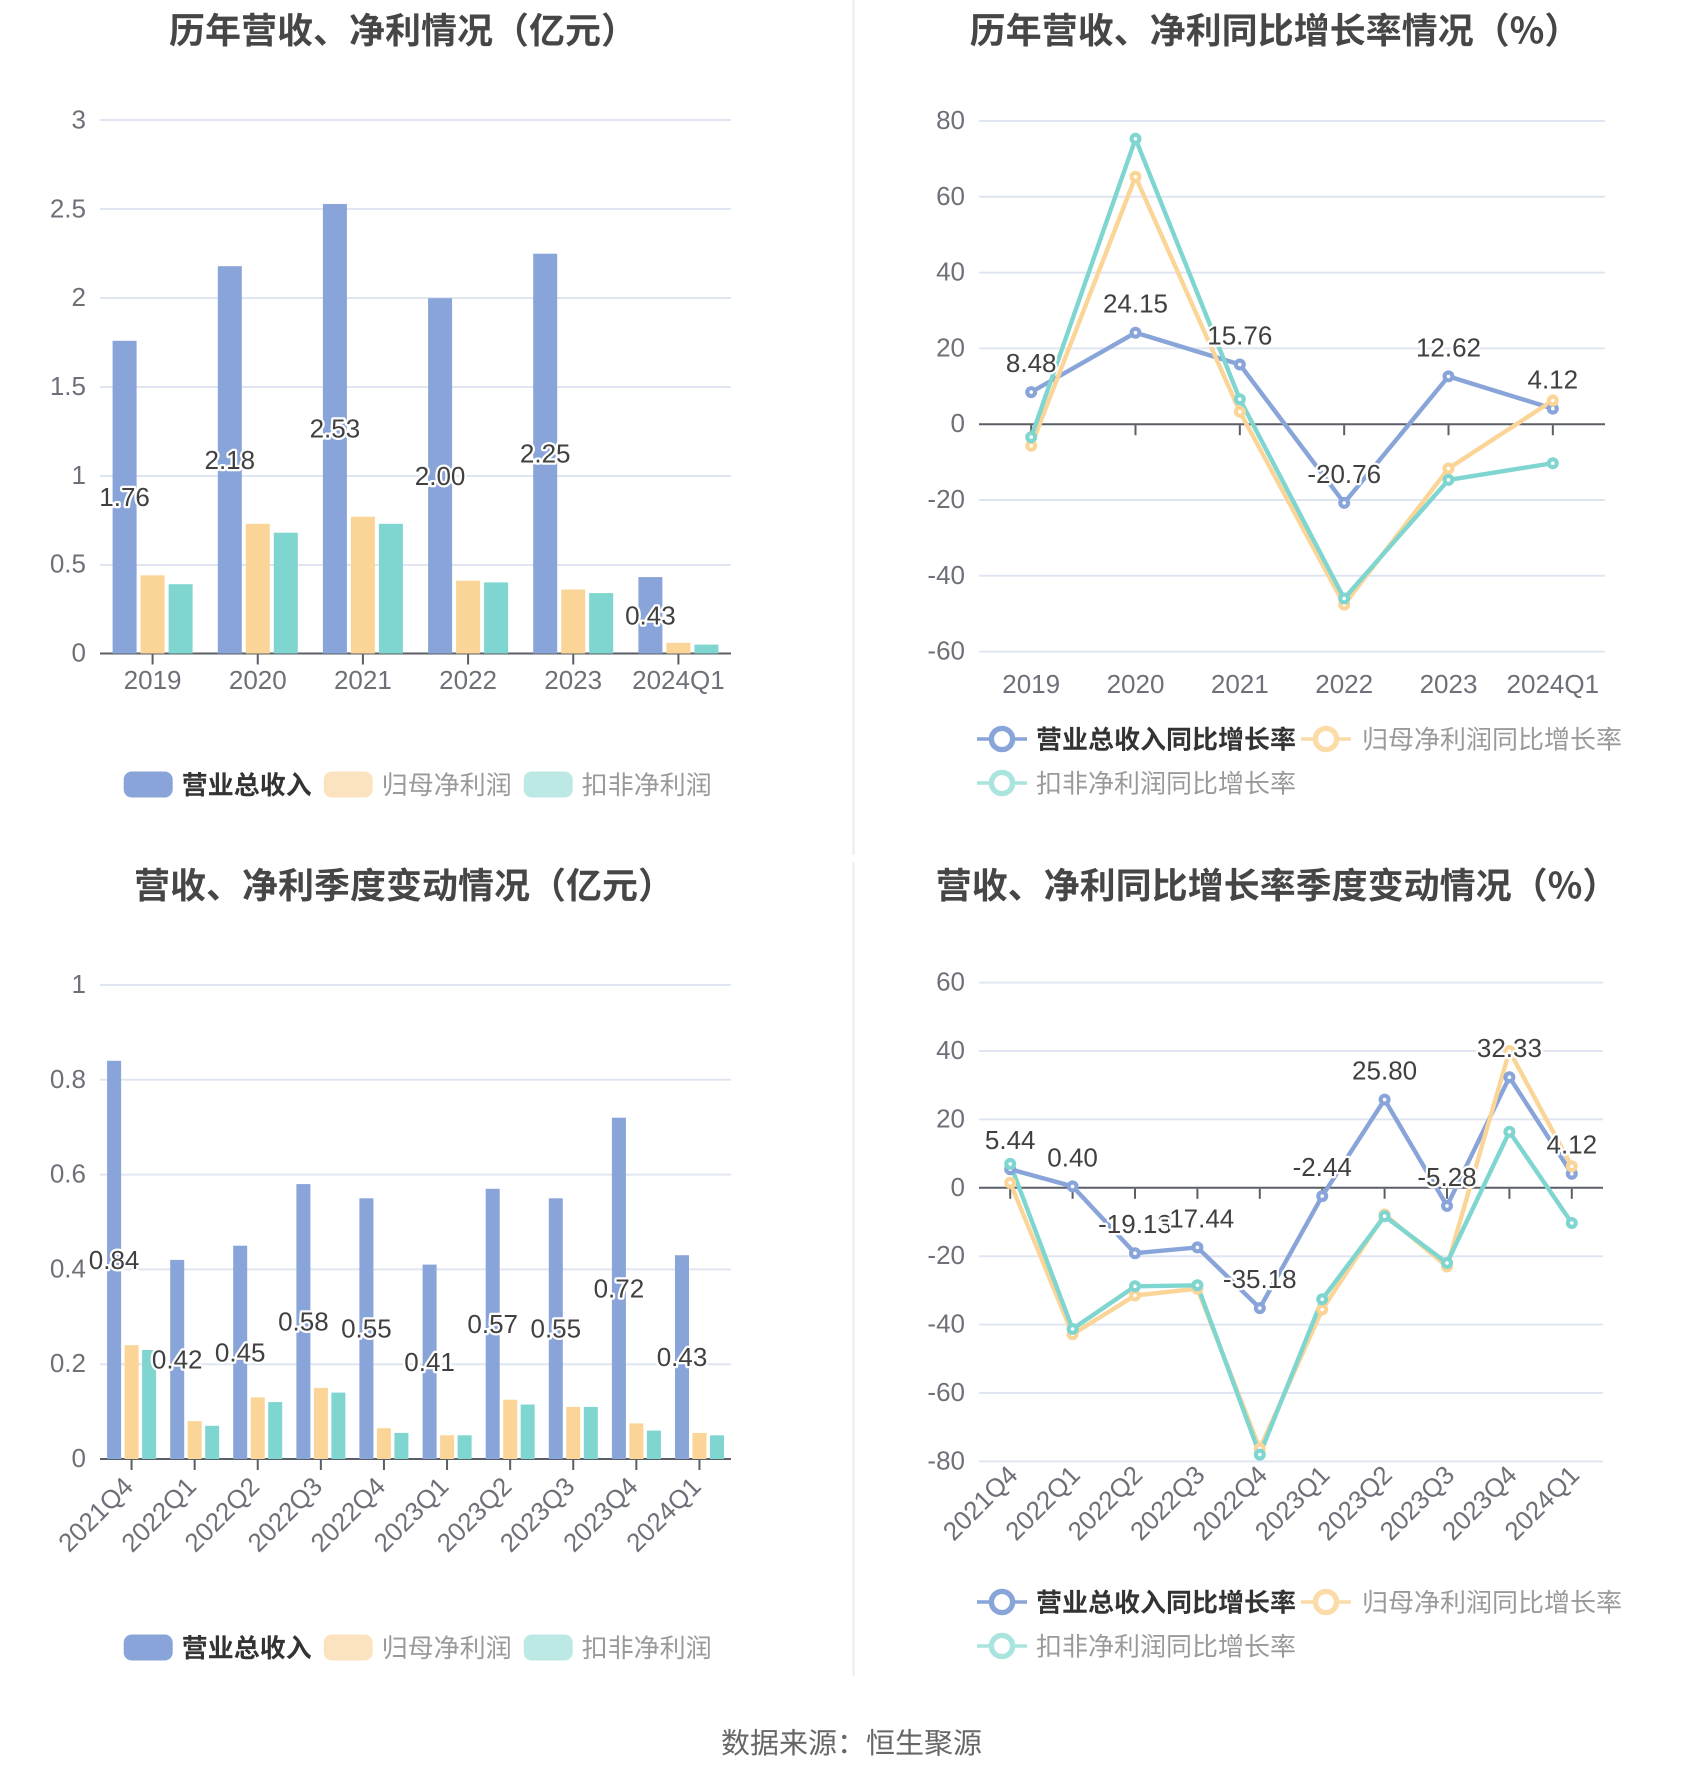 The height and width of the screenshot is (1782, 1700). I want to click on svg-text: 0.8, so click(68, 1079).